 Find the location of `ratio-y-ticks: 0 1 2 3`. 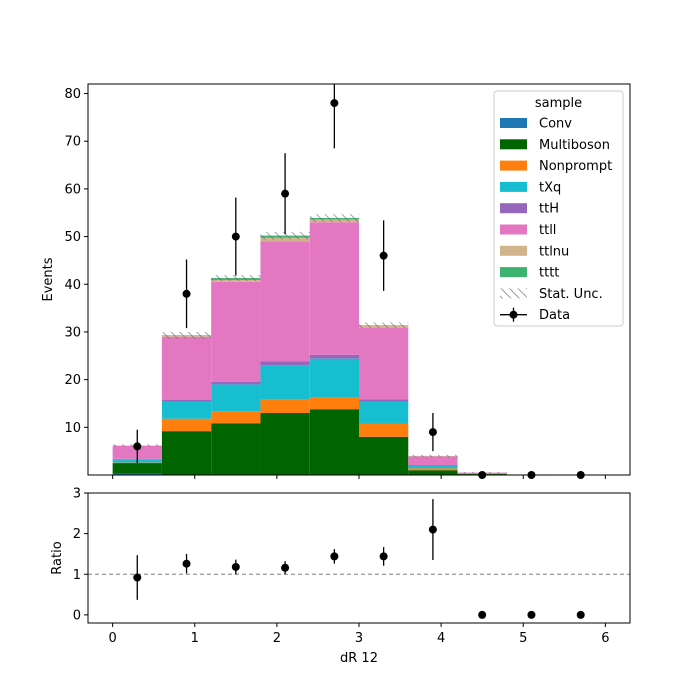

ratio-y-ticks: 0 1 2 3 is located at coordinates (80, 555).